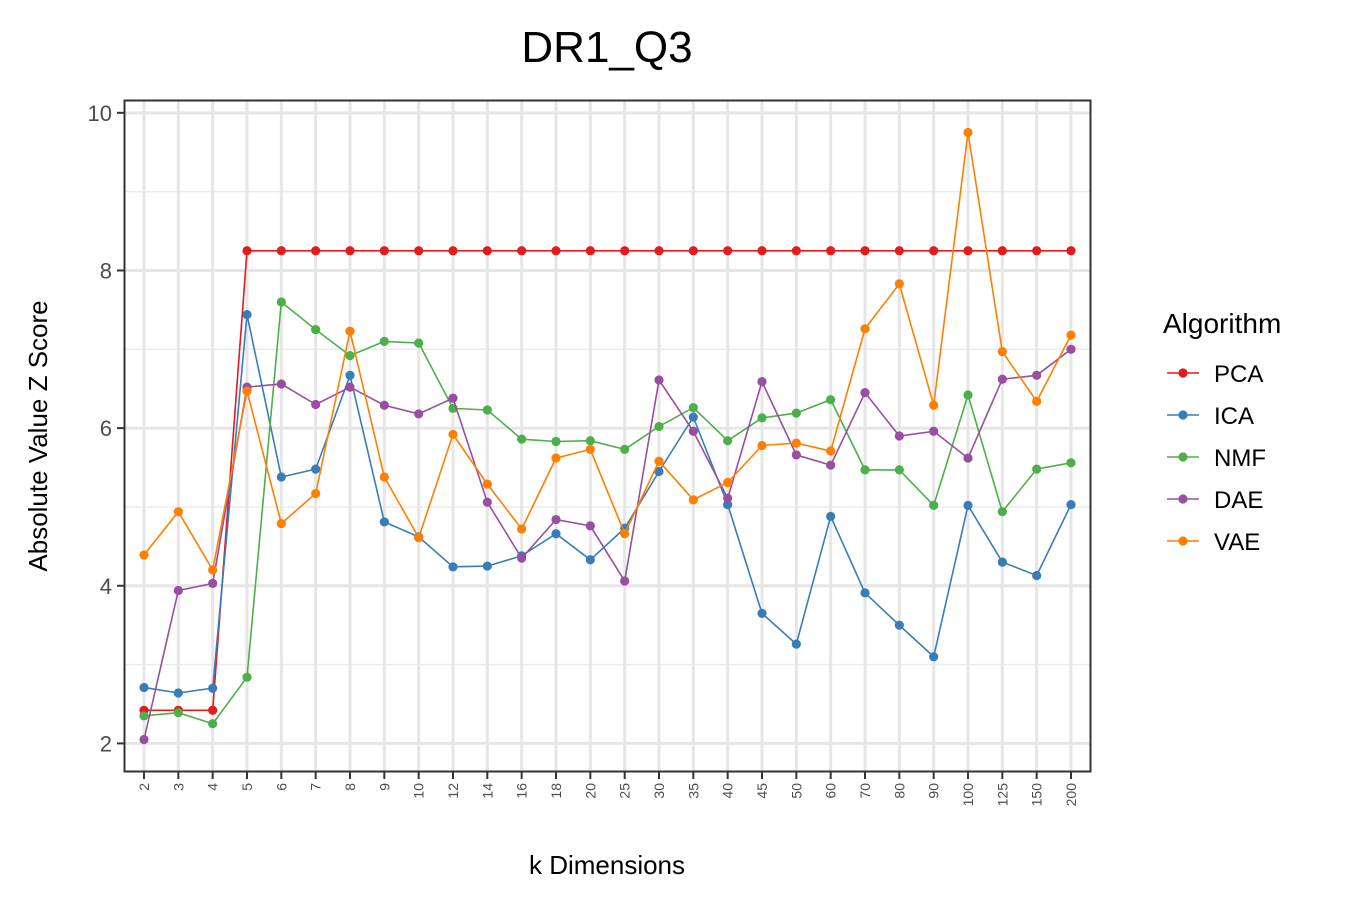 This screenshot has height=900, width=1350. I want to click on x-tick-label: 8, so click(350, 787).